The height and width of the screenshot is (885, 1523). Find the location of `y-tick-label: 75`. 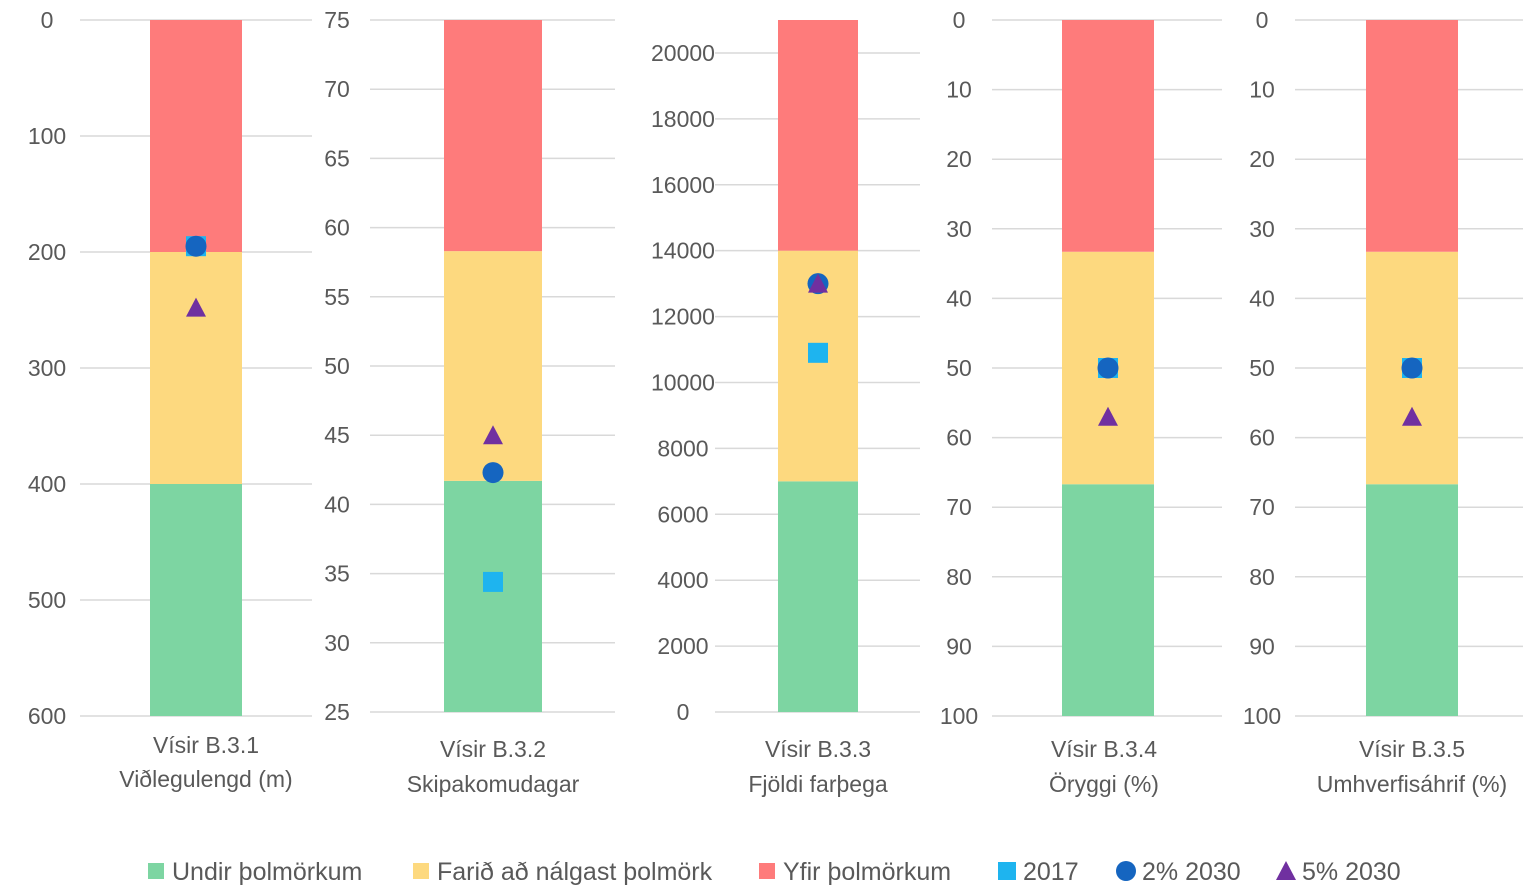

y-tick-label: 75 is located at coordinates (337, 20).